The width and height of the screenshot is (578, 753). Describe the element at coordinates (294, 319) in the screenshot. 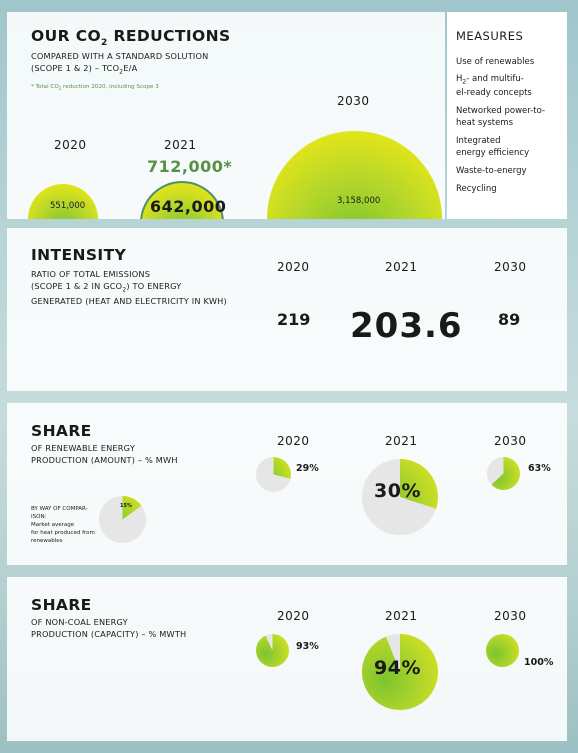

I see `intensity-value-2020: 219` at that location.